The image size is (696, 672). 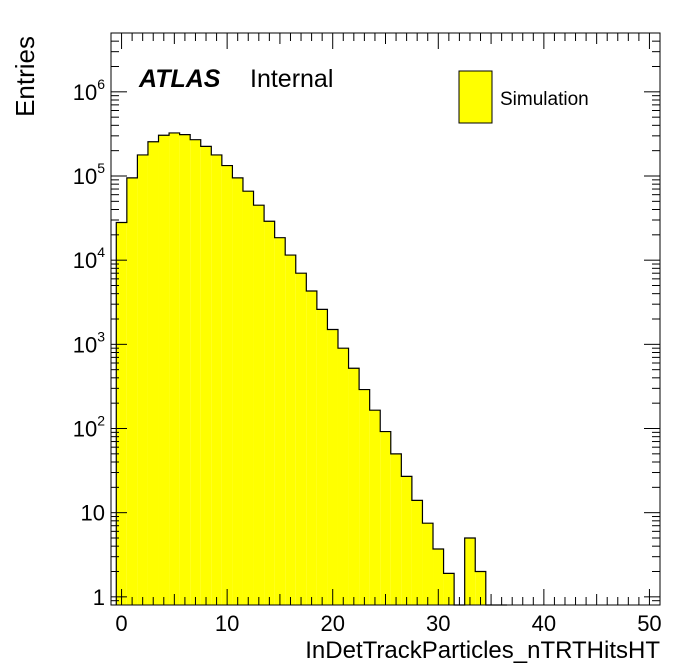 What do you see at coordinates (25, 76) in the screenshot?
I see `y-axis-label: Entries` at bounding box center [25, 76].